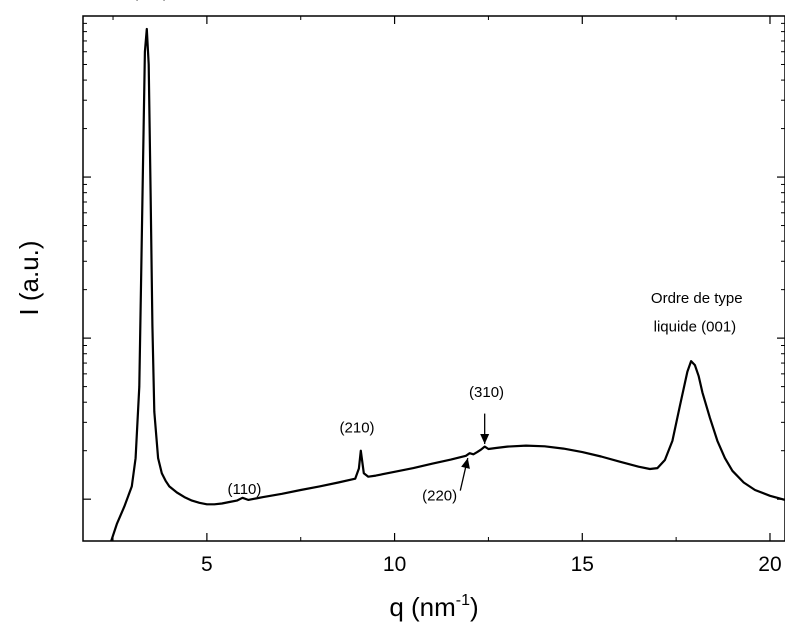 The height and width of the screenshot is (625, 785). I want to click on x-tick-label: 20, so click(769, 564).